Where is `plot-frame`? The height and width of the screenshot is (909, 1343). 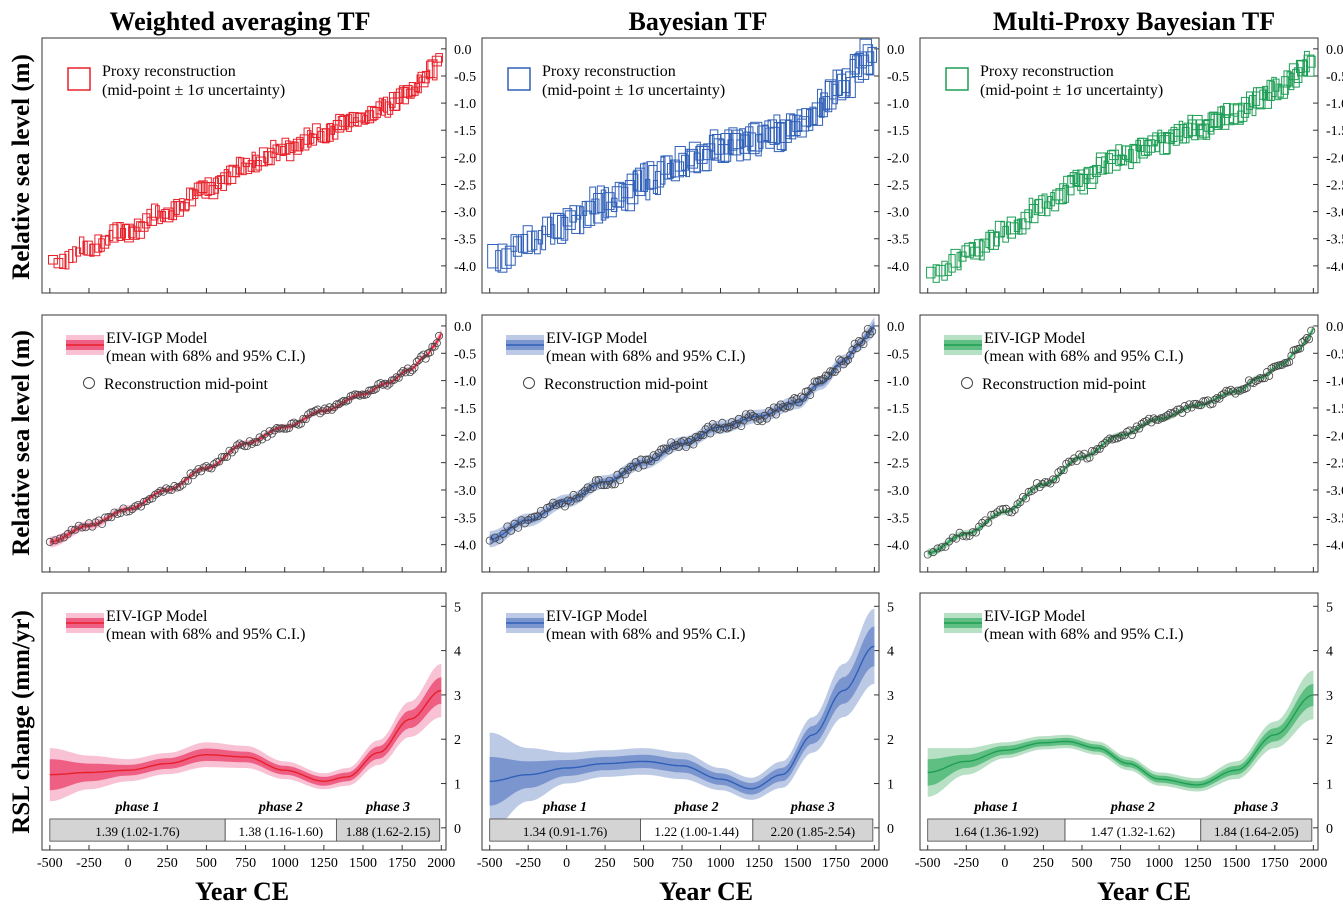 plot-frame is located at coordinates (244, 721).